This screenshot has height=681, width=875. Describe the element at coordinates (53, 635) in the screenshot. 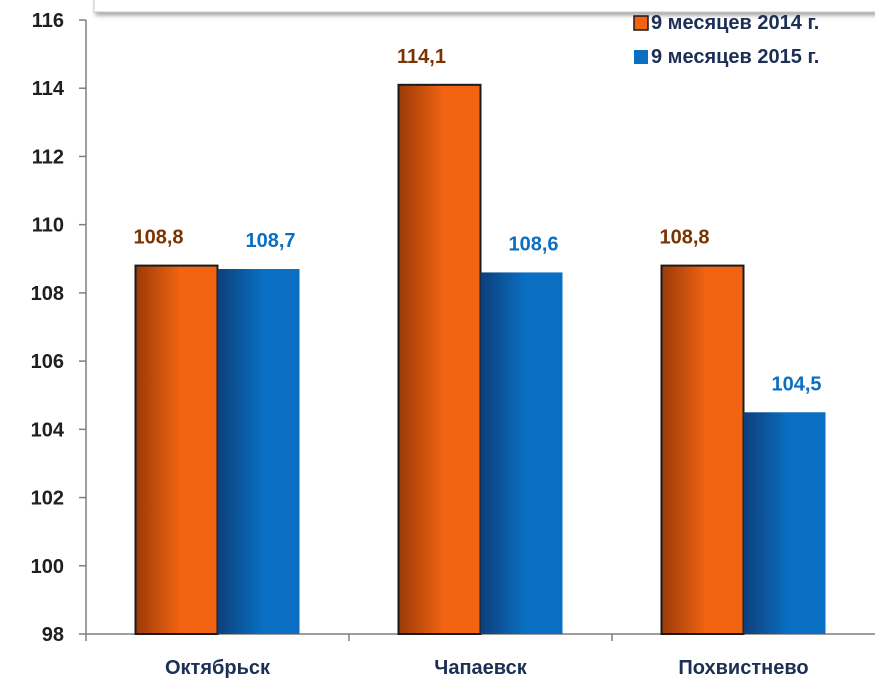

I see `y-tick-label: 98` at that location.